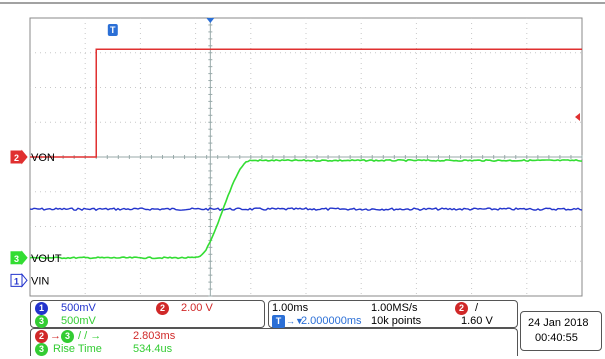 This screenshot has height=359, width=605. I want to click on rise-label: Rise Time, so click(77, 349).